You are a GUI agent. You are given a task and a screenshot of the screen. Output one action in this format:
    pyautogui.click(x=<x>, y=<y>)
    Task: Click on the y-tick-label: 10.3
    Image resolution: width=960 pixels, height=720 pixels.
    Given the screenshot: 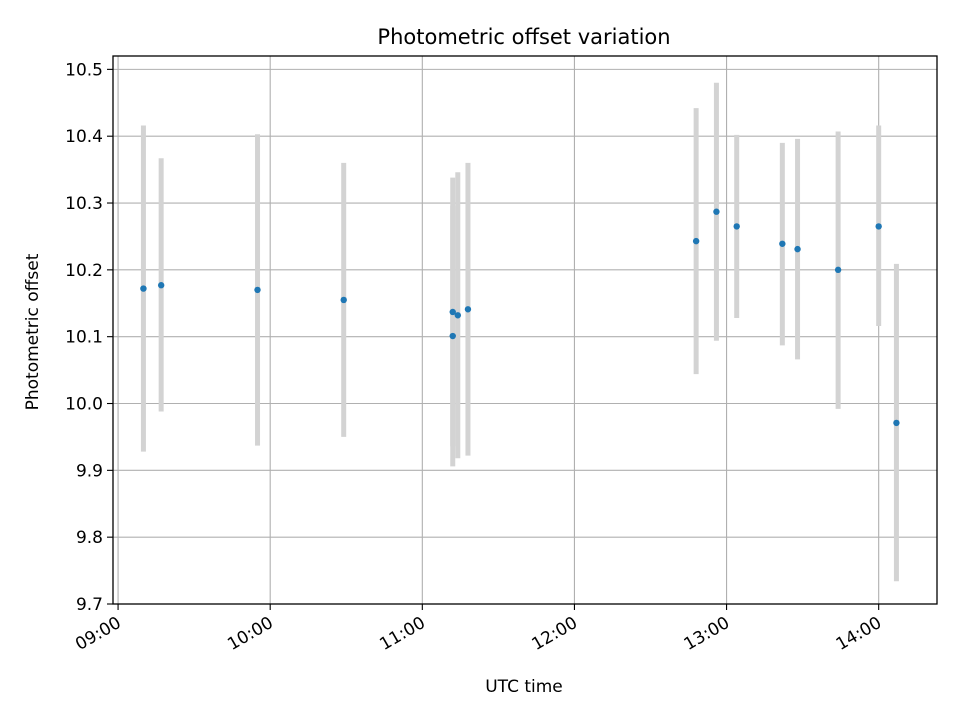 What is the action you would take?
    pyautogui.click(x=84, y=204)
    